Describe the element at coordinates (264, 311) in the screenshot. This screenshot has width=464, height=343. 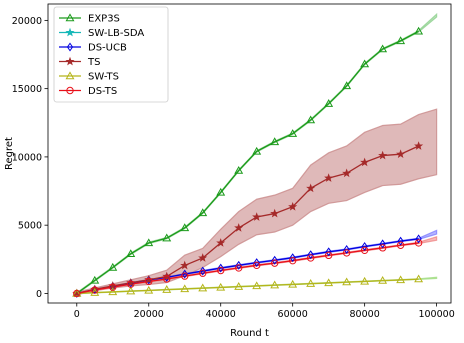
I see `x-axis-ticks: 0 20000 40000 60000 80000 100000` at that location.